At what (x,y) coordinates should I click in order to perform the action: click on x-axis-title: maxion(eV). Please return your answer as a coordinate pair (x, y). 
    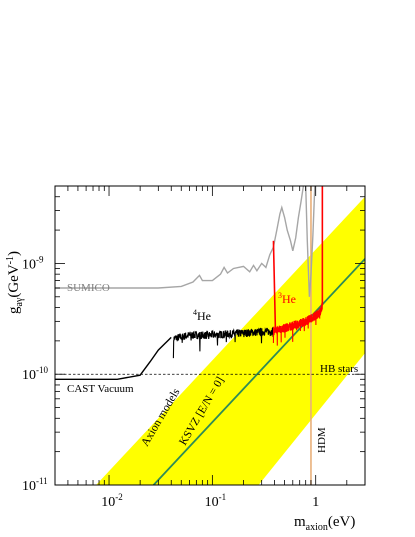
    Looking at the image, I should click on (324, 523).